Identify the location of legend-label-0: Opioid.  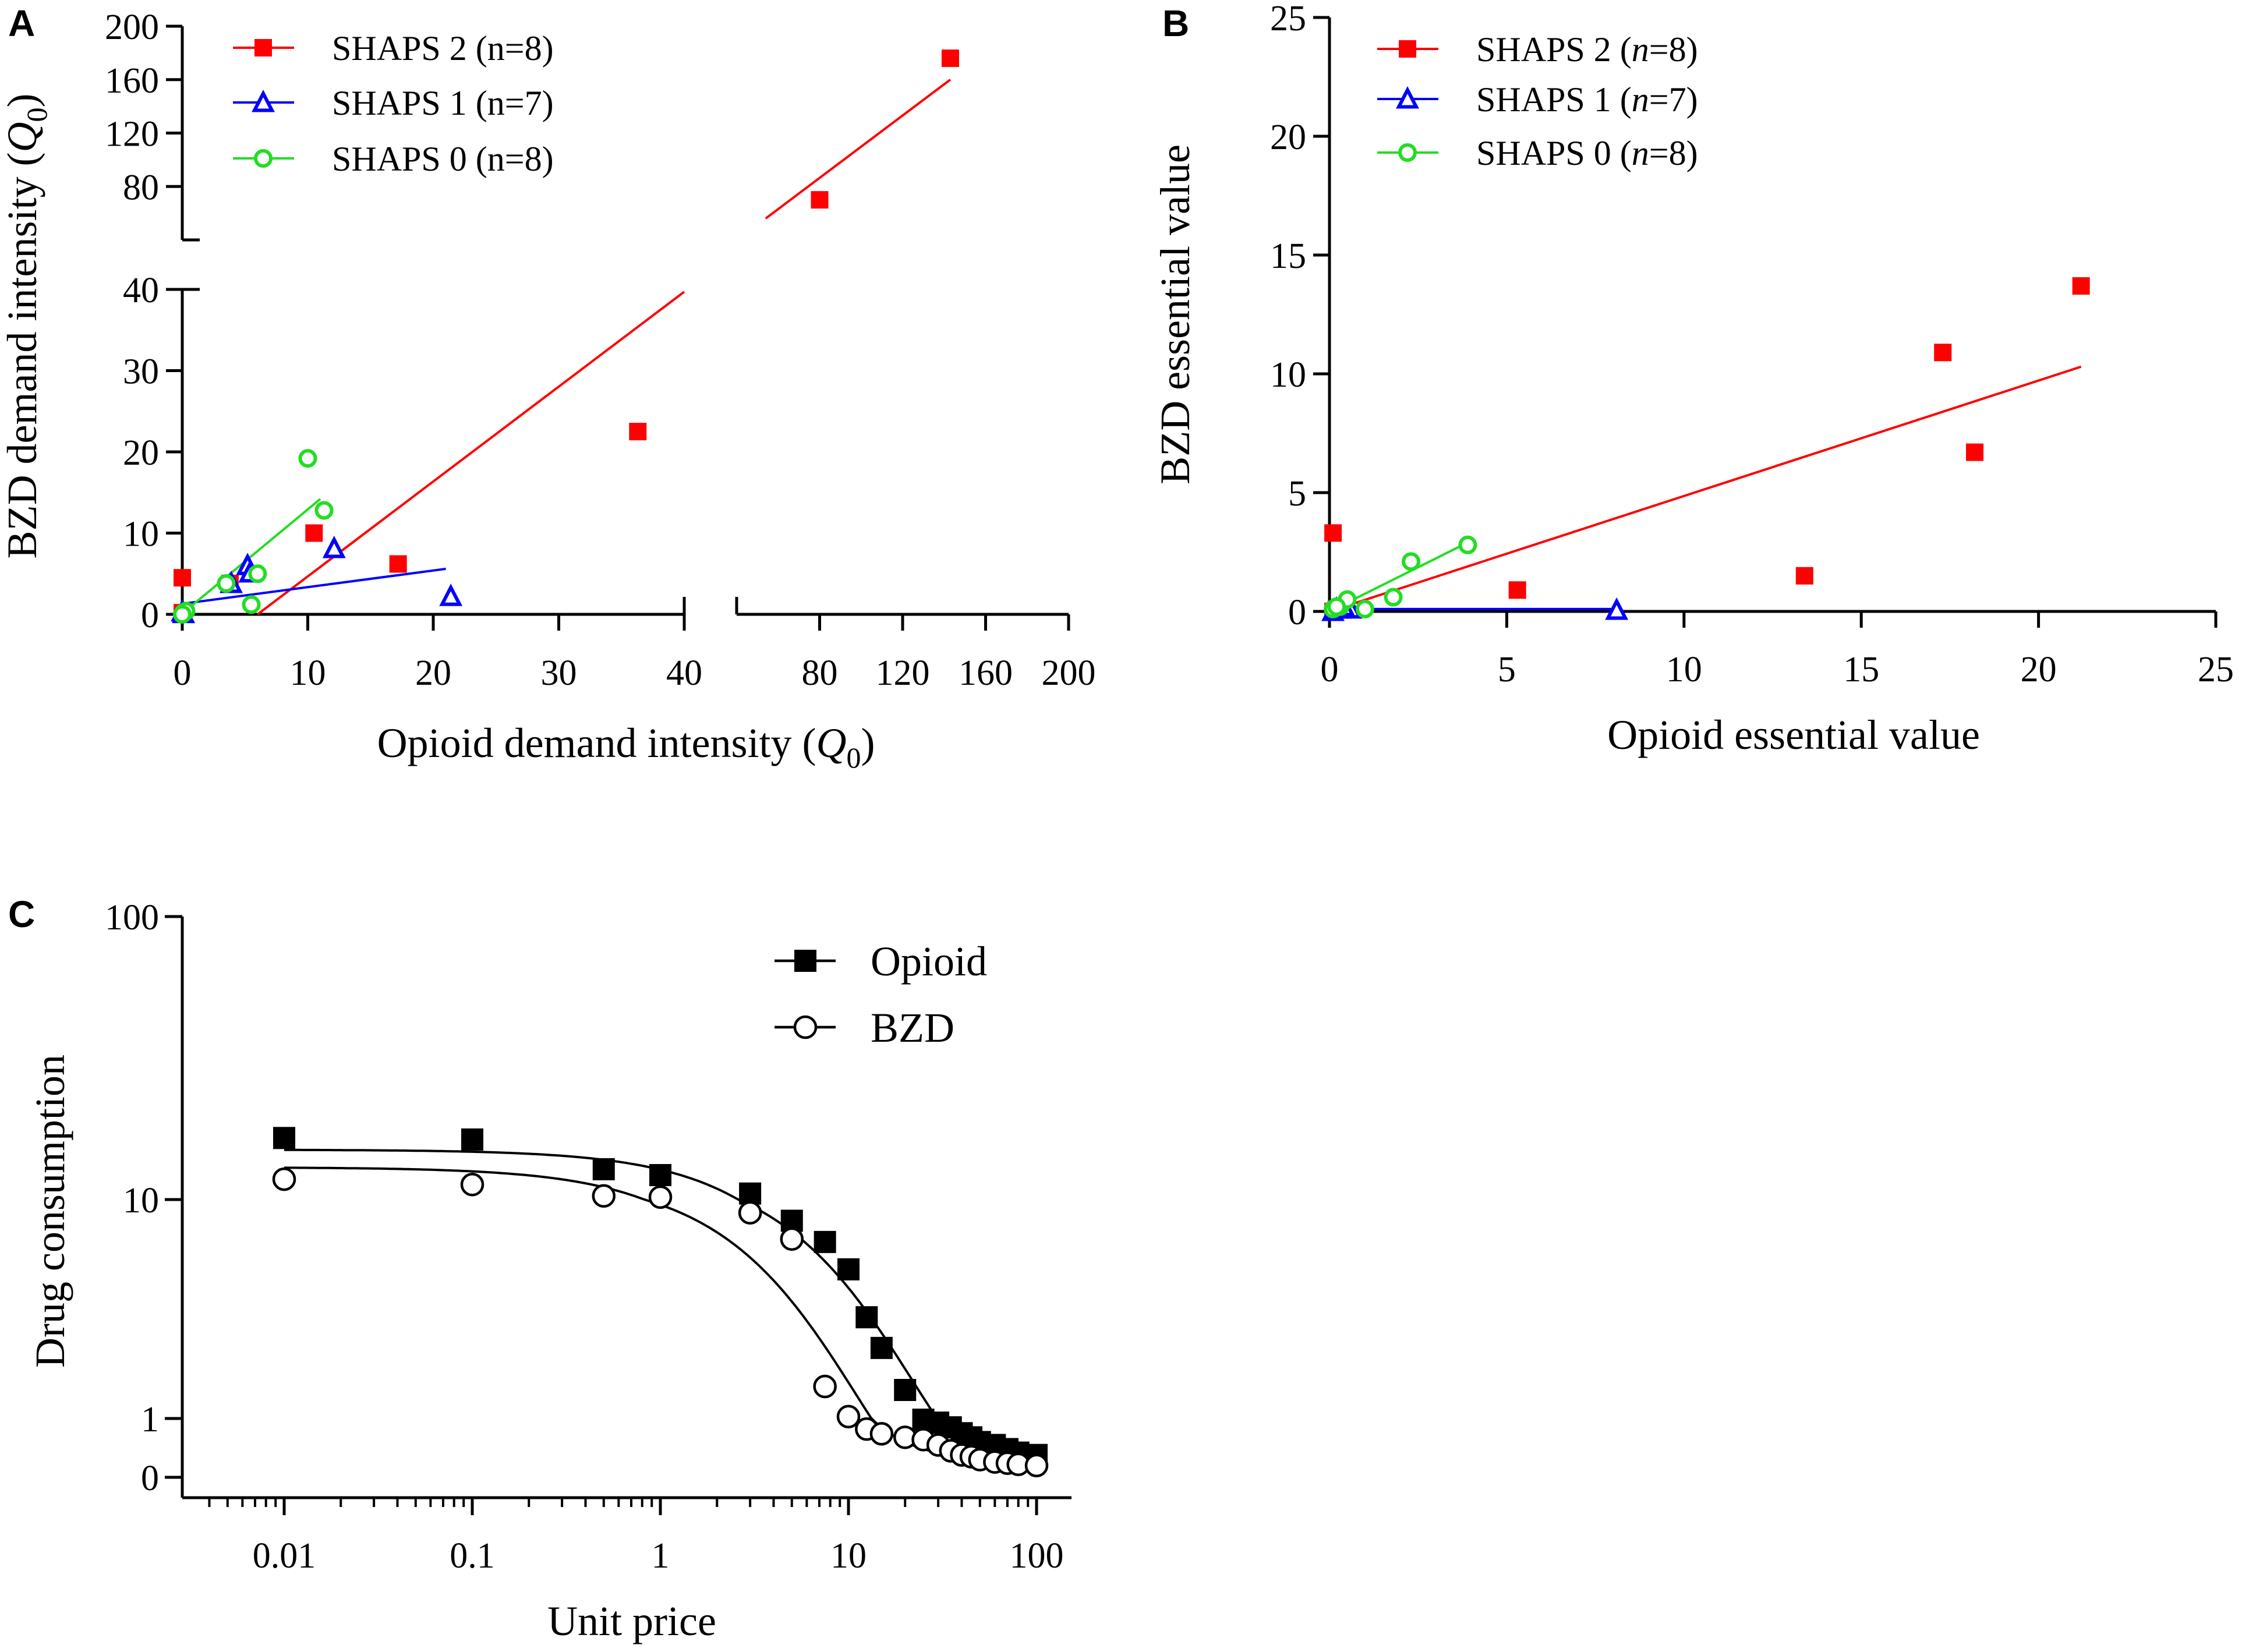
(929, 961).